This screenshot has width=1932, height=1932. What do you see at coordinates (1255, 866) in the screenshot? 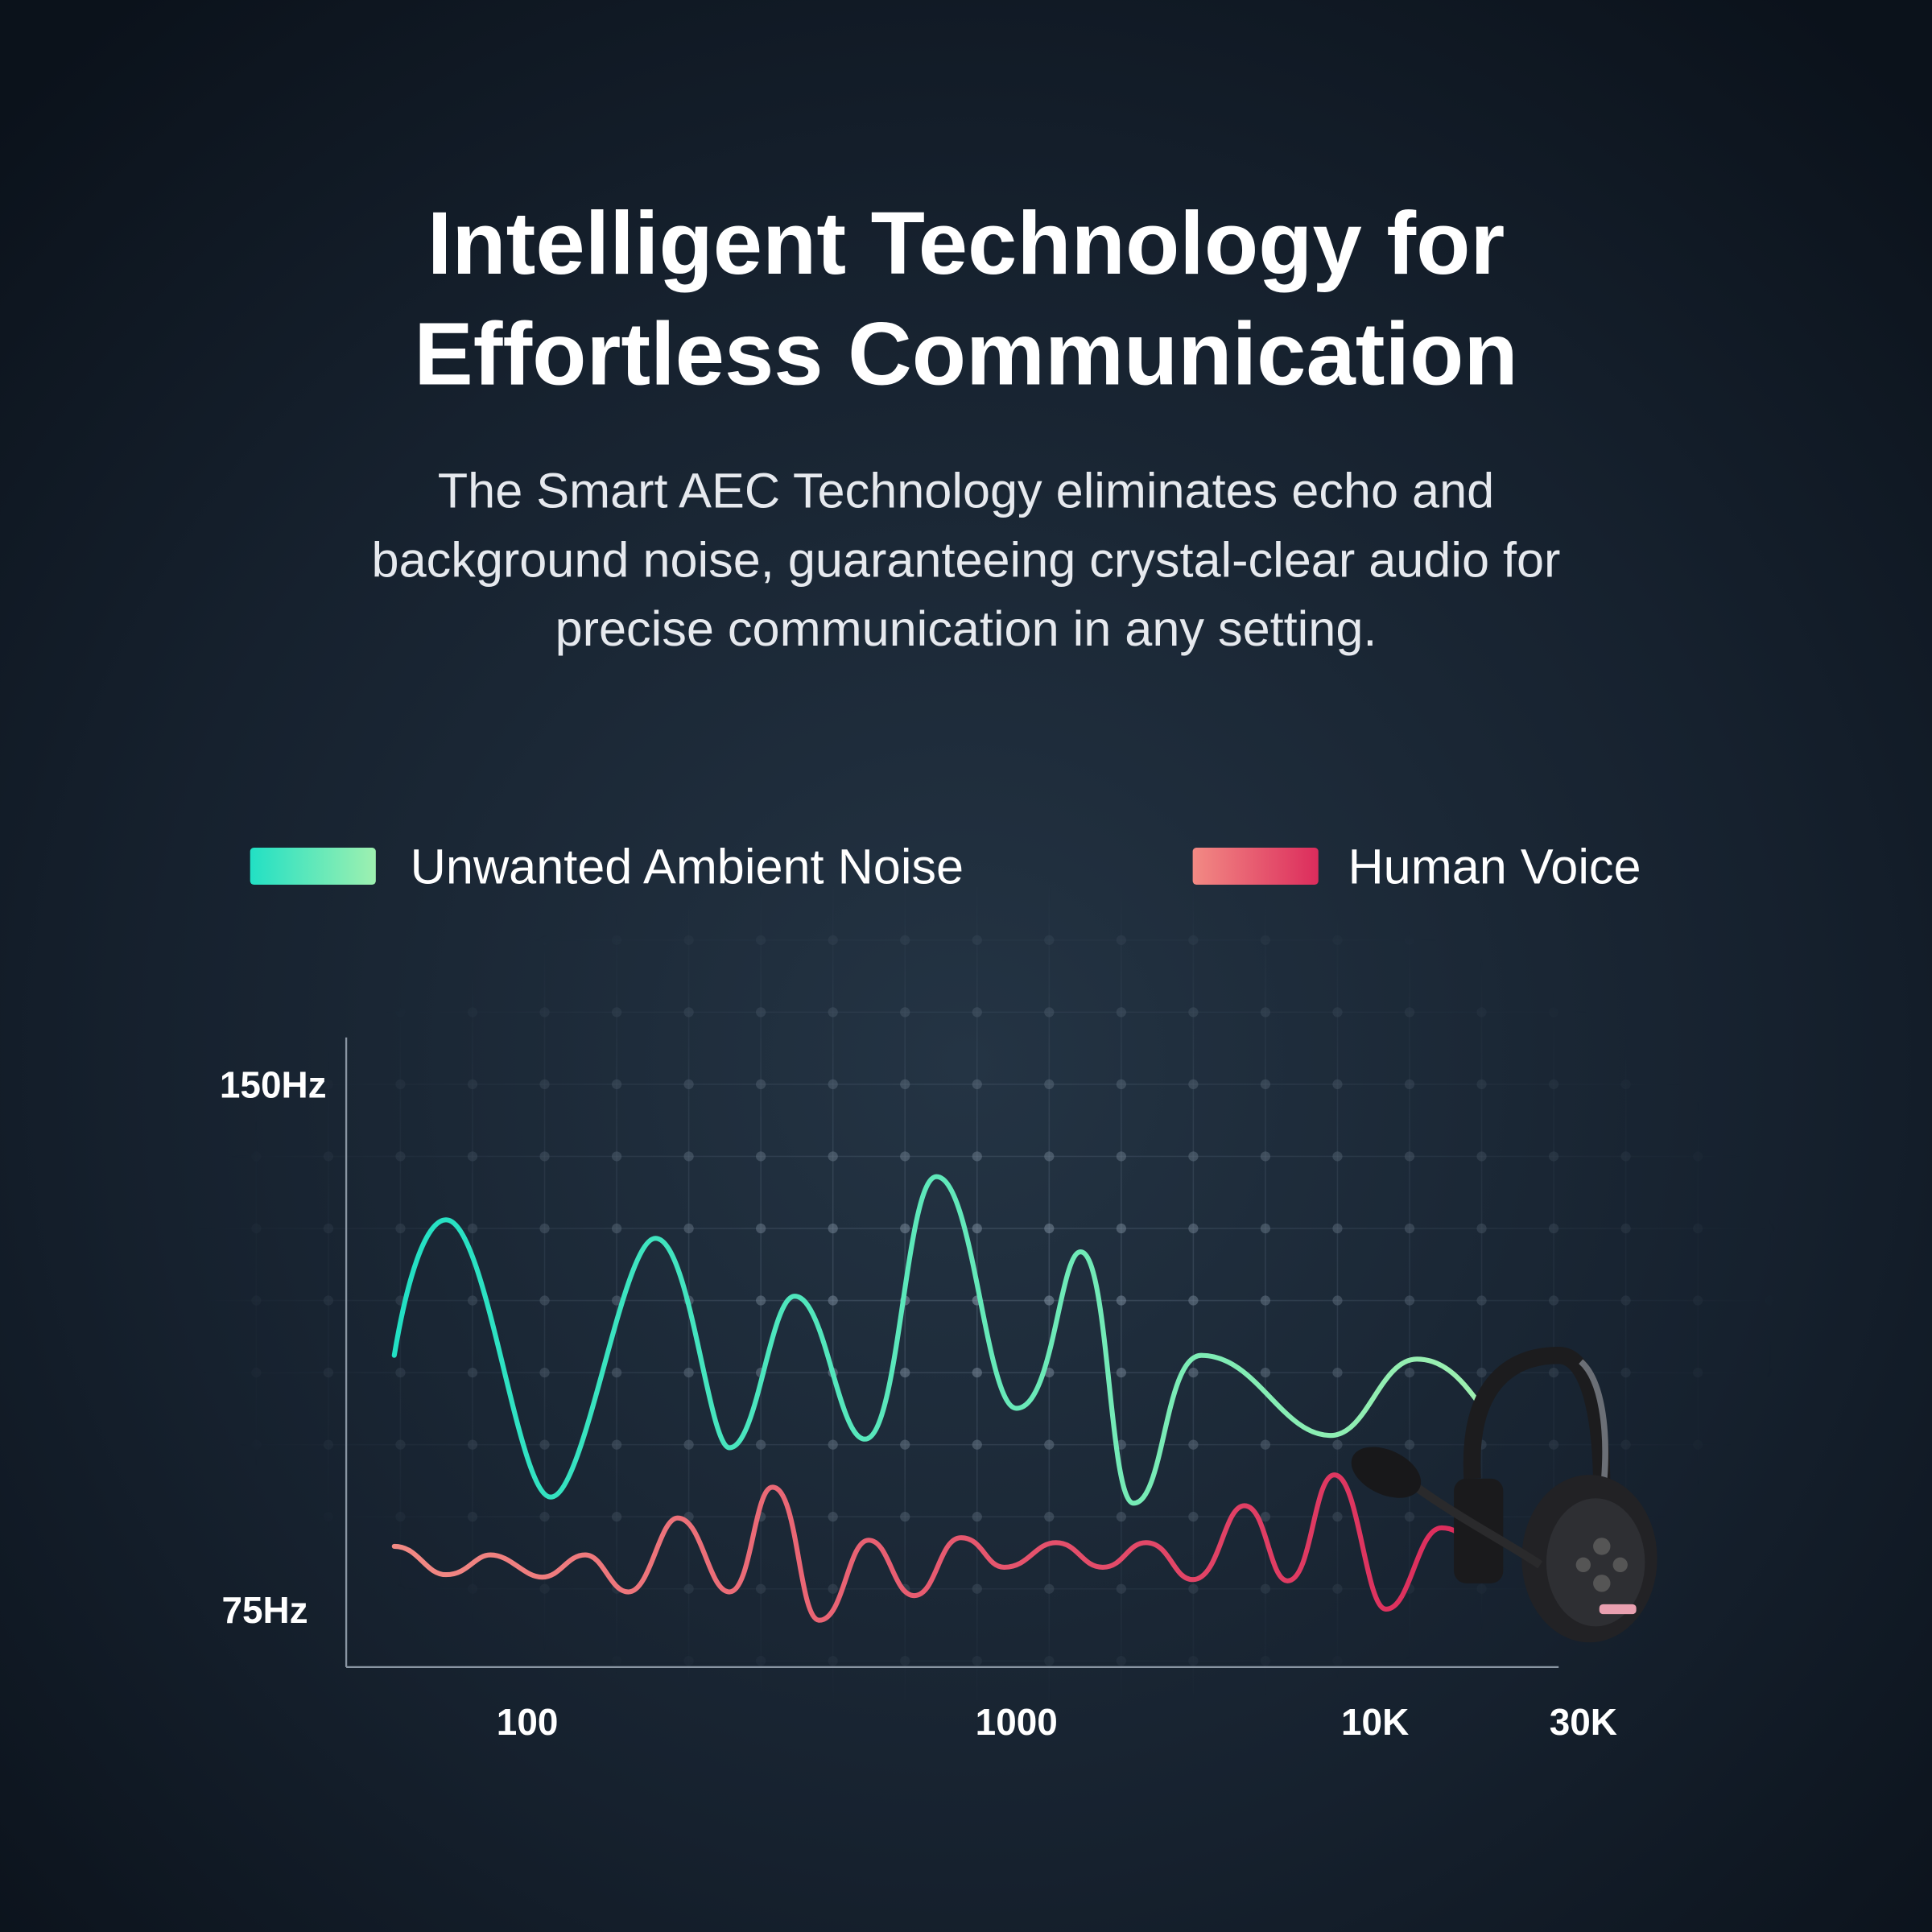
I see `legend-swatch` at bounding box center [1255, 866].